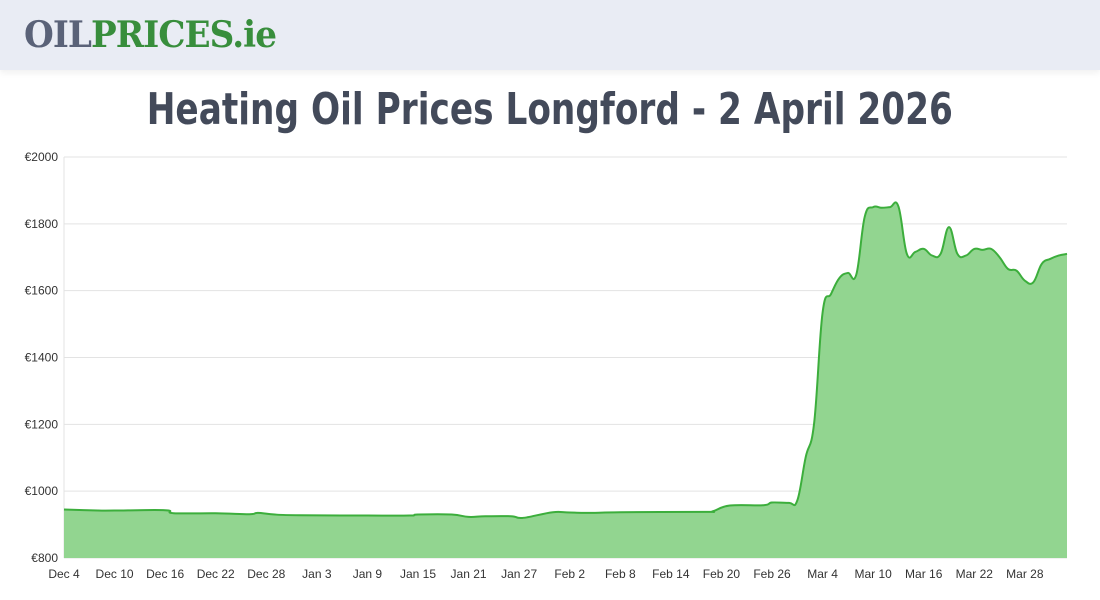  I want to click on x-tick-label: Jan 9, so click(368, 574).